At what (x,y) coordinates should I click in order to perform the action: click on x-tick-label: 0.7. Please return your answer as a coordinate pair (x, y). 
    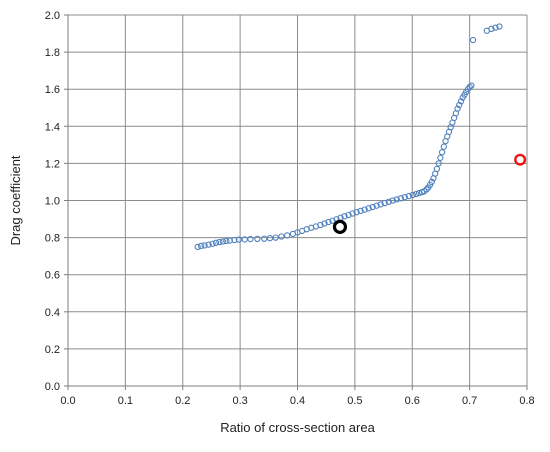
    Looking at the image, I should click on (469, 401).